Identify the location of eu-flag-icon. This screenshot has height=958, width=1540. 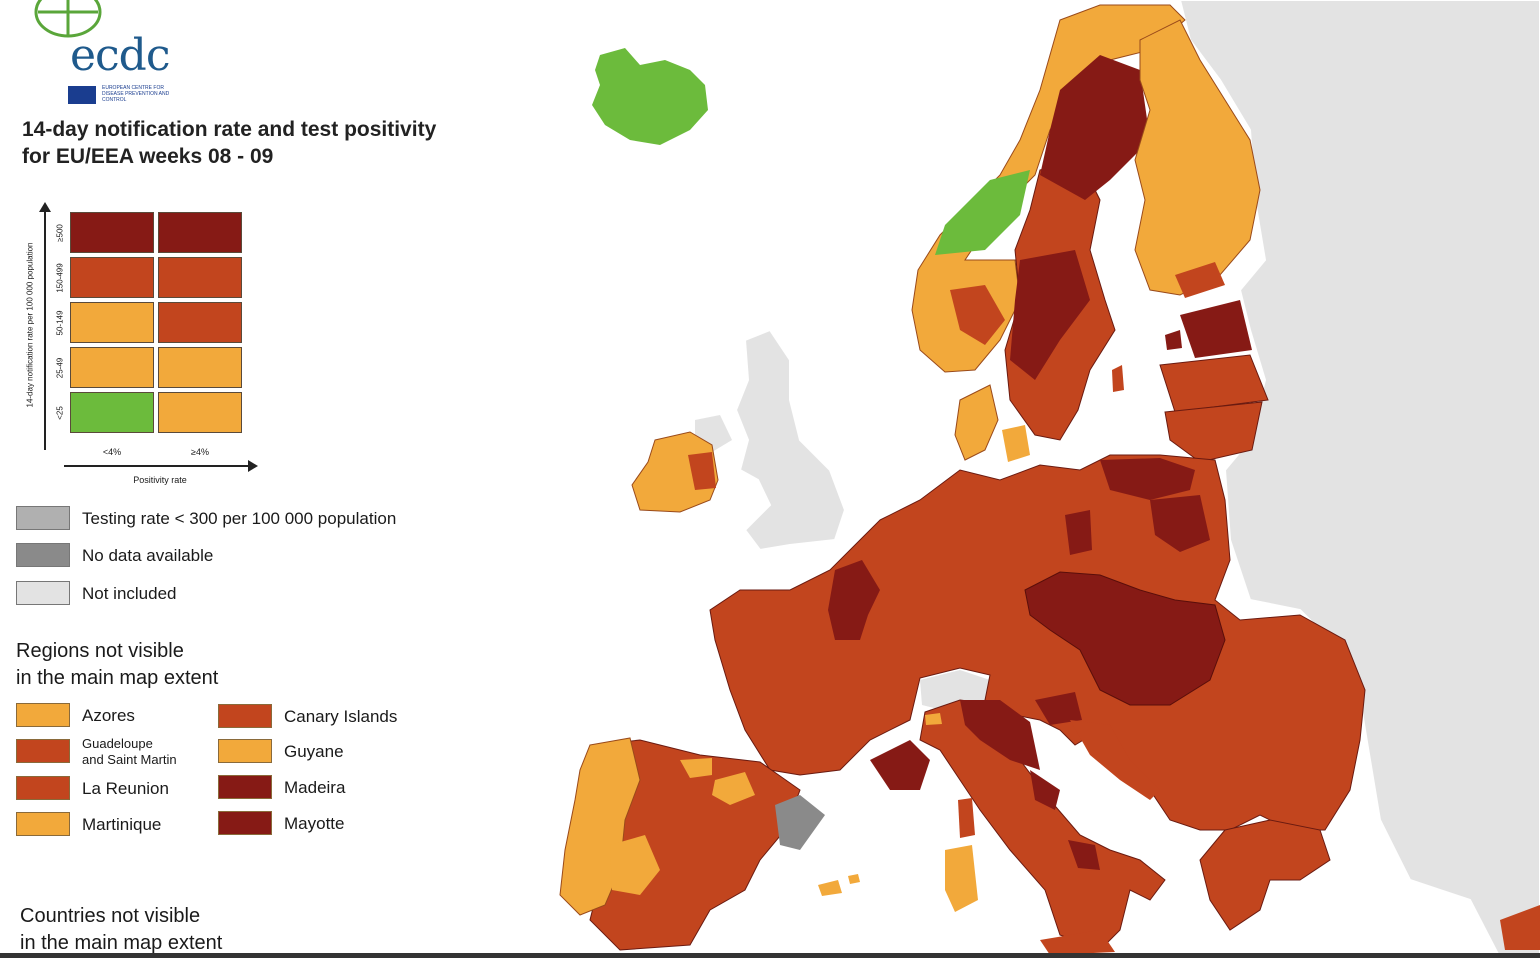
(82, 95).